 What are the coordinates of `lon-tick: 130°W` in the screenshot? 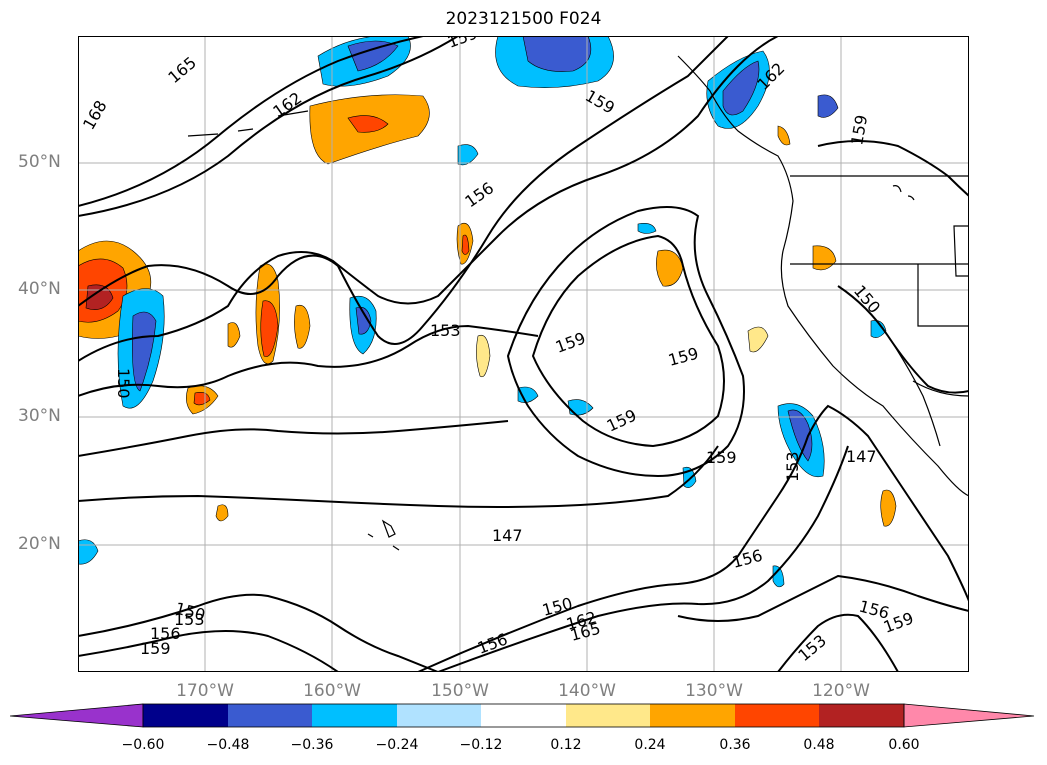 It's located at (714, 691).